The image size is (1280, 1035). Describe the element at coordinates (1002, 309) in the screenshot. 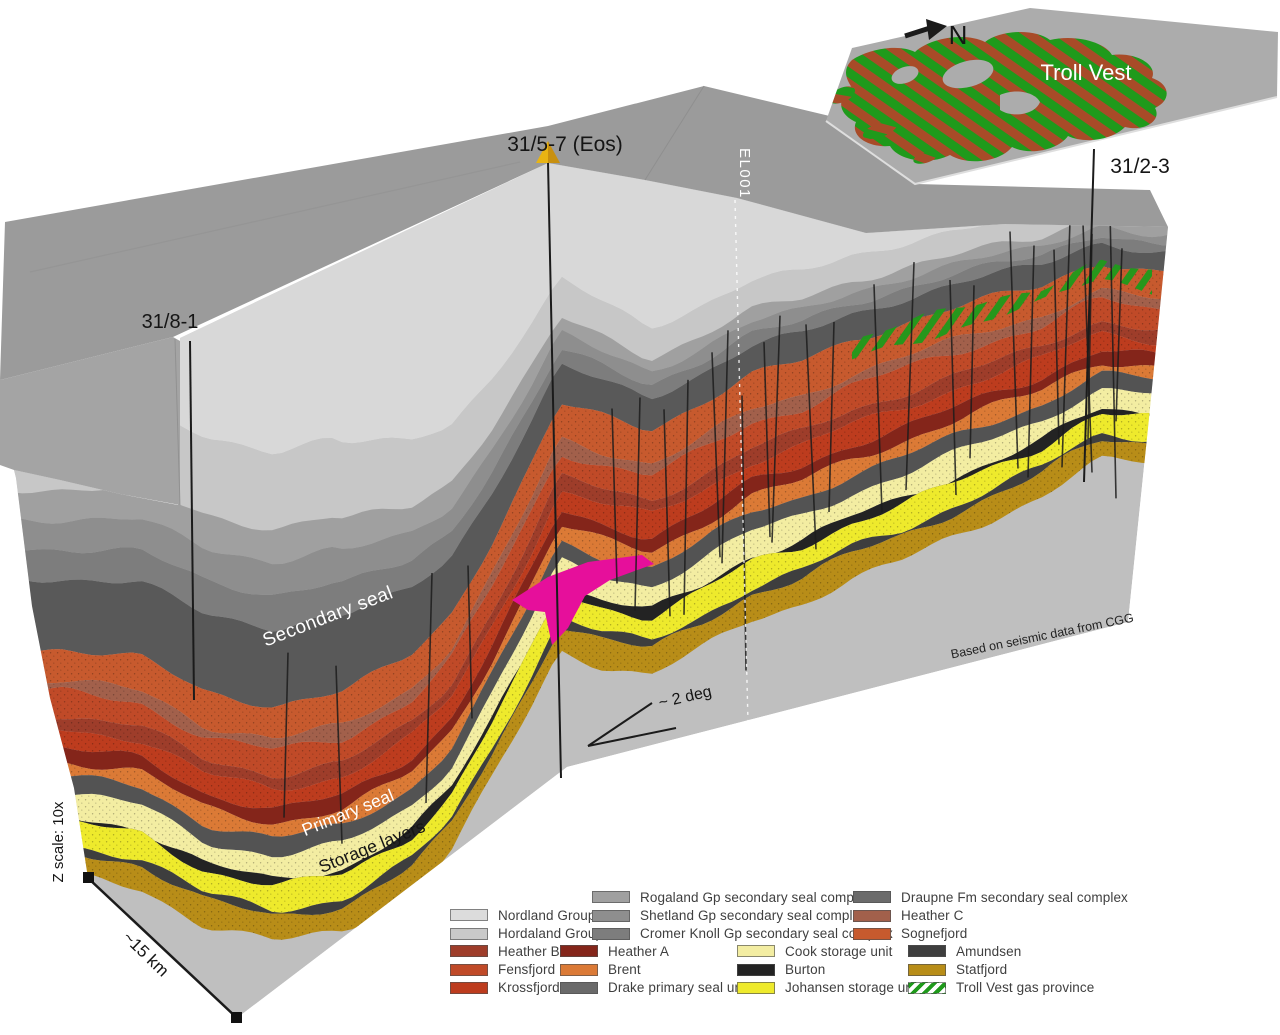

I see `gas-hatch-band` at that location.